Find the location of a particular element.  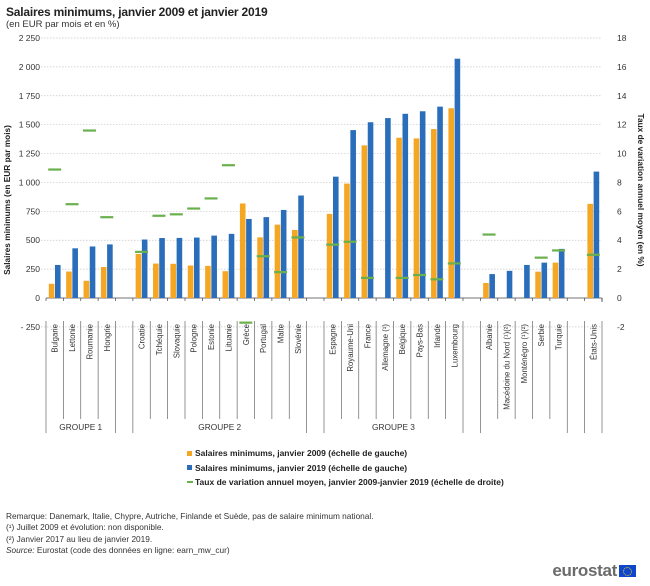

y2-tick-label: 8 is located at coordinates (619, 182).